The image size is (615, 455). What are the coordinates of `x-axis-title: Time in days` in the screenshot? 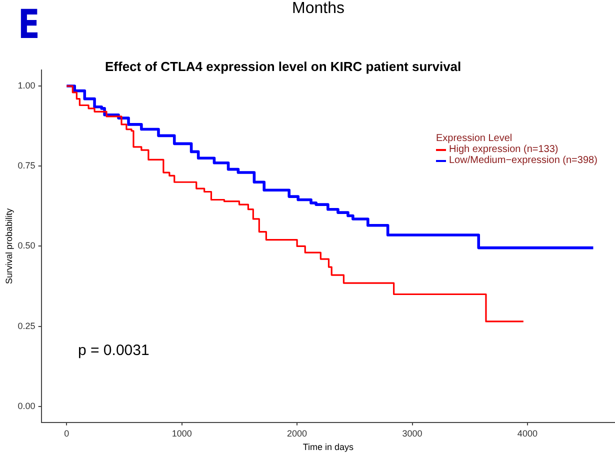 It's located at (328, 447).